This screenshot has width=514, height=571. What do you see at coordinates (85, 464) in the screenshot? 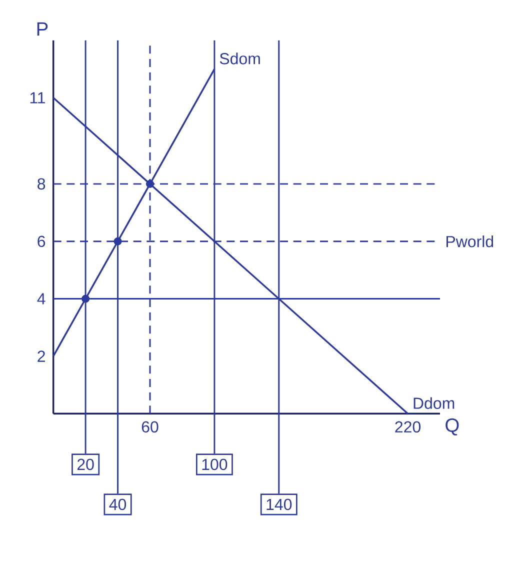
I see `ref-line-label: 20` at bounding box center [85, 464].